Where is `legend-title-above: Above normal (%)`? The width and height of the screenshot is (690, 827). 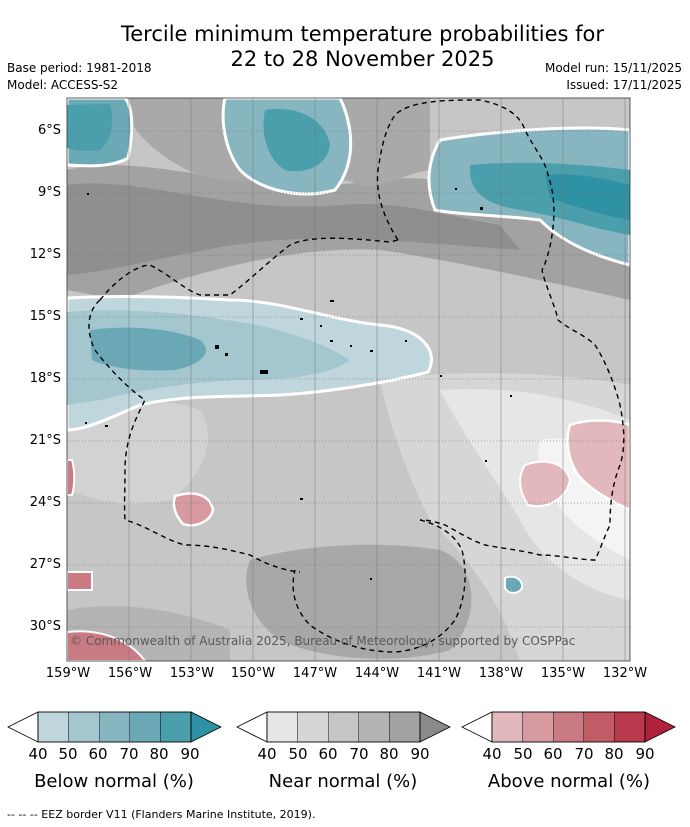 legend-title-above: Above normal (%) is located at coordinates (569, 781).